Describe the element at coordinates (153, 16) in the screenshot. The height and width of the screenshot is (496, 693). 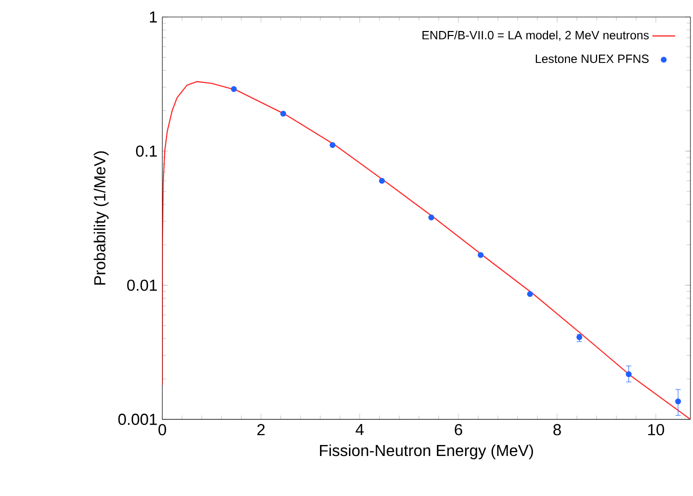
I see `y-tick-label: 1` at that location.